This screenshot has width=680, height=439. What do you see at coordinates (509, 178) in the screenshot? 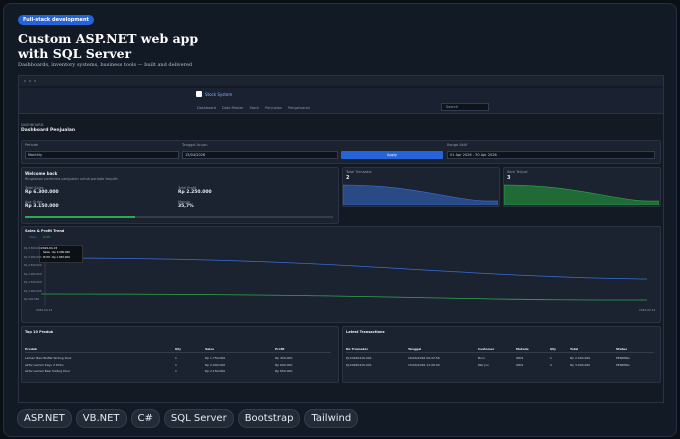
I see `kpi-value: 3` at bounding box center [509, 178].